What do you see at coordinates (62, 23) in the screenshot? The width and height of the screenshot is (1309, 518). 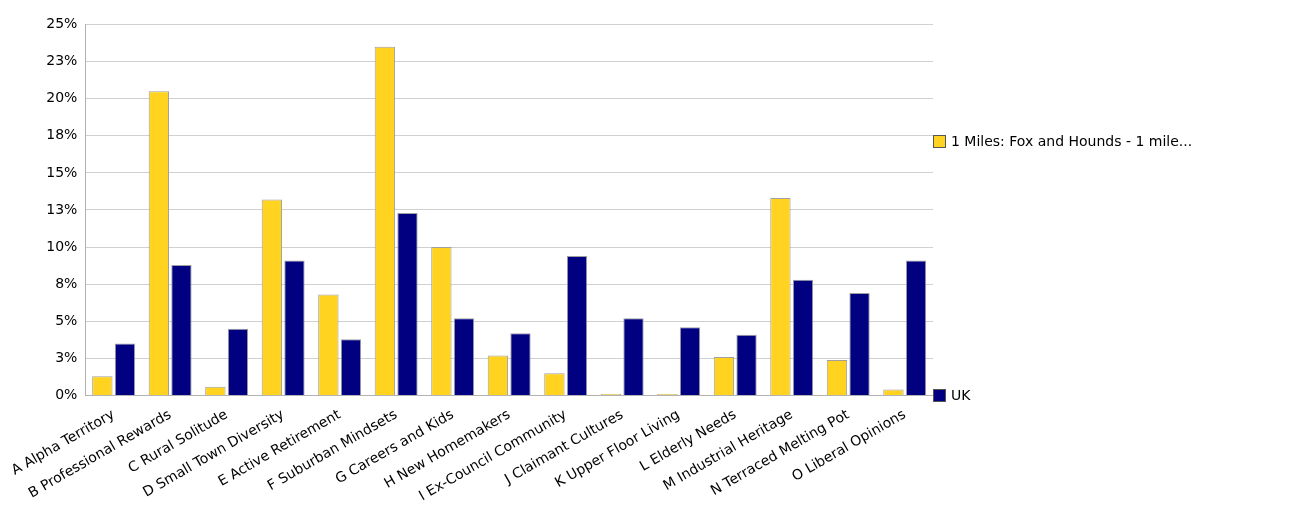 I see `y-tick-label: 25%` at bounding box center [62, 23].